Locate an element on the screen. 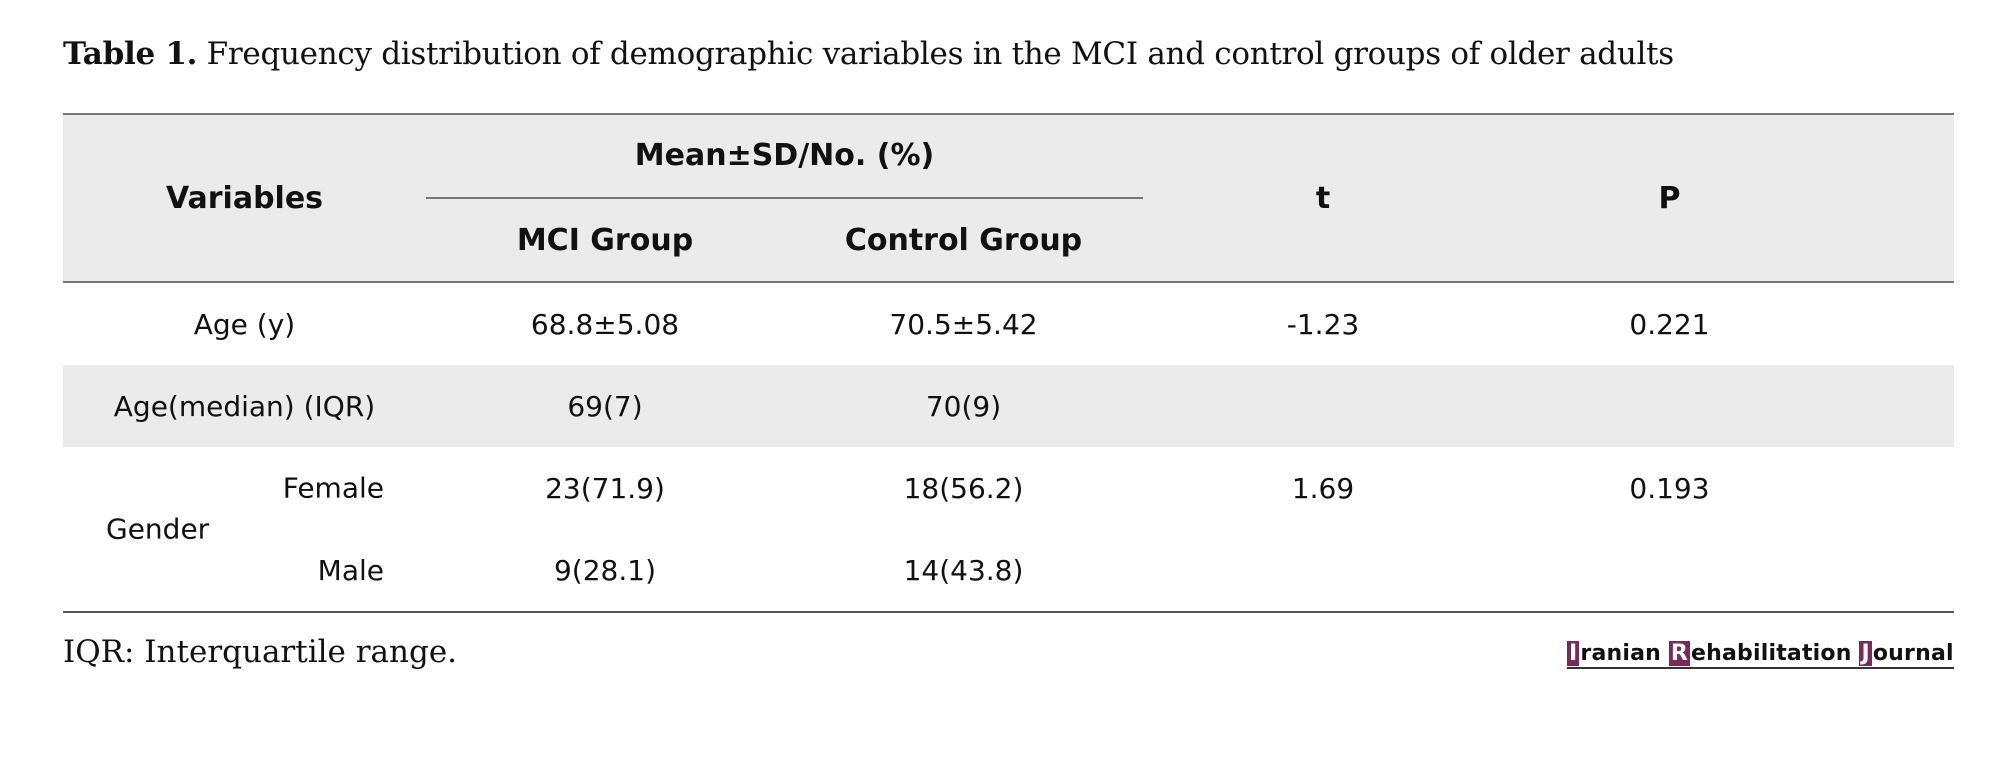 This screenshot has height=773, width=1992. row-label: Age(median) (IQR) is located at coordinates (244, 406).